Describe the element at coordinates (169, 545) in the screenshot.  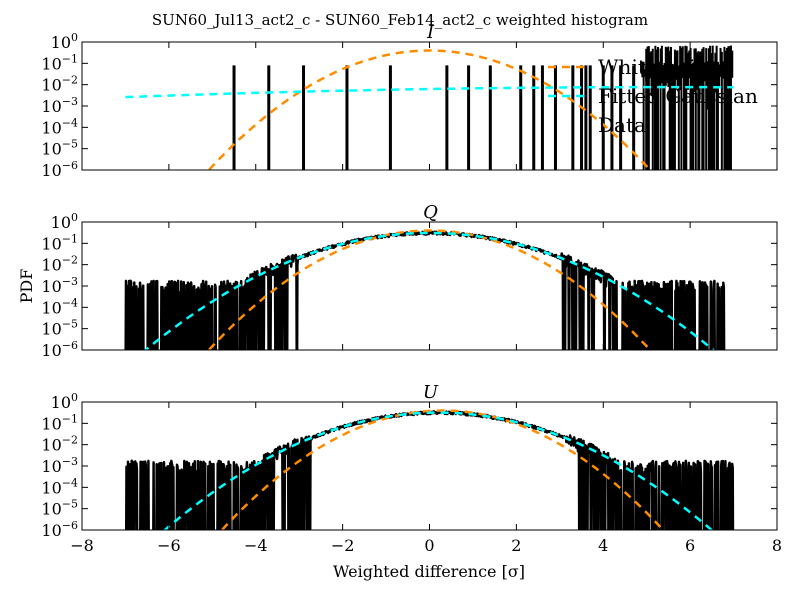
I see `x-tick-label: −6` at that location.